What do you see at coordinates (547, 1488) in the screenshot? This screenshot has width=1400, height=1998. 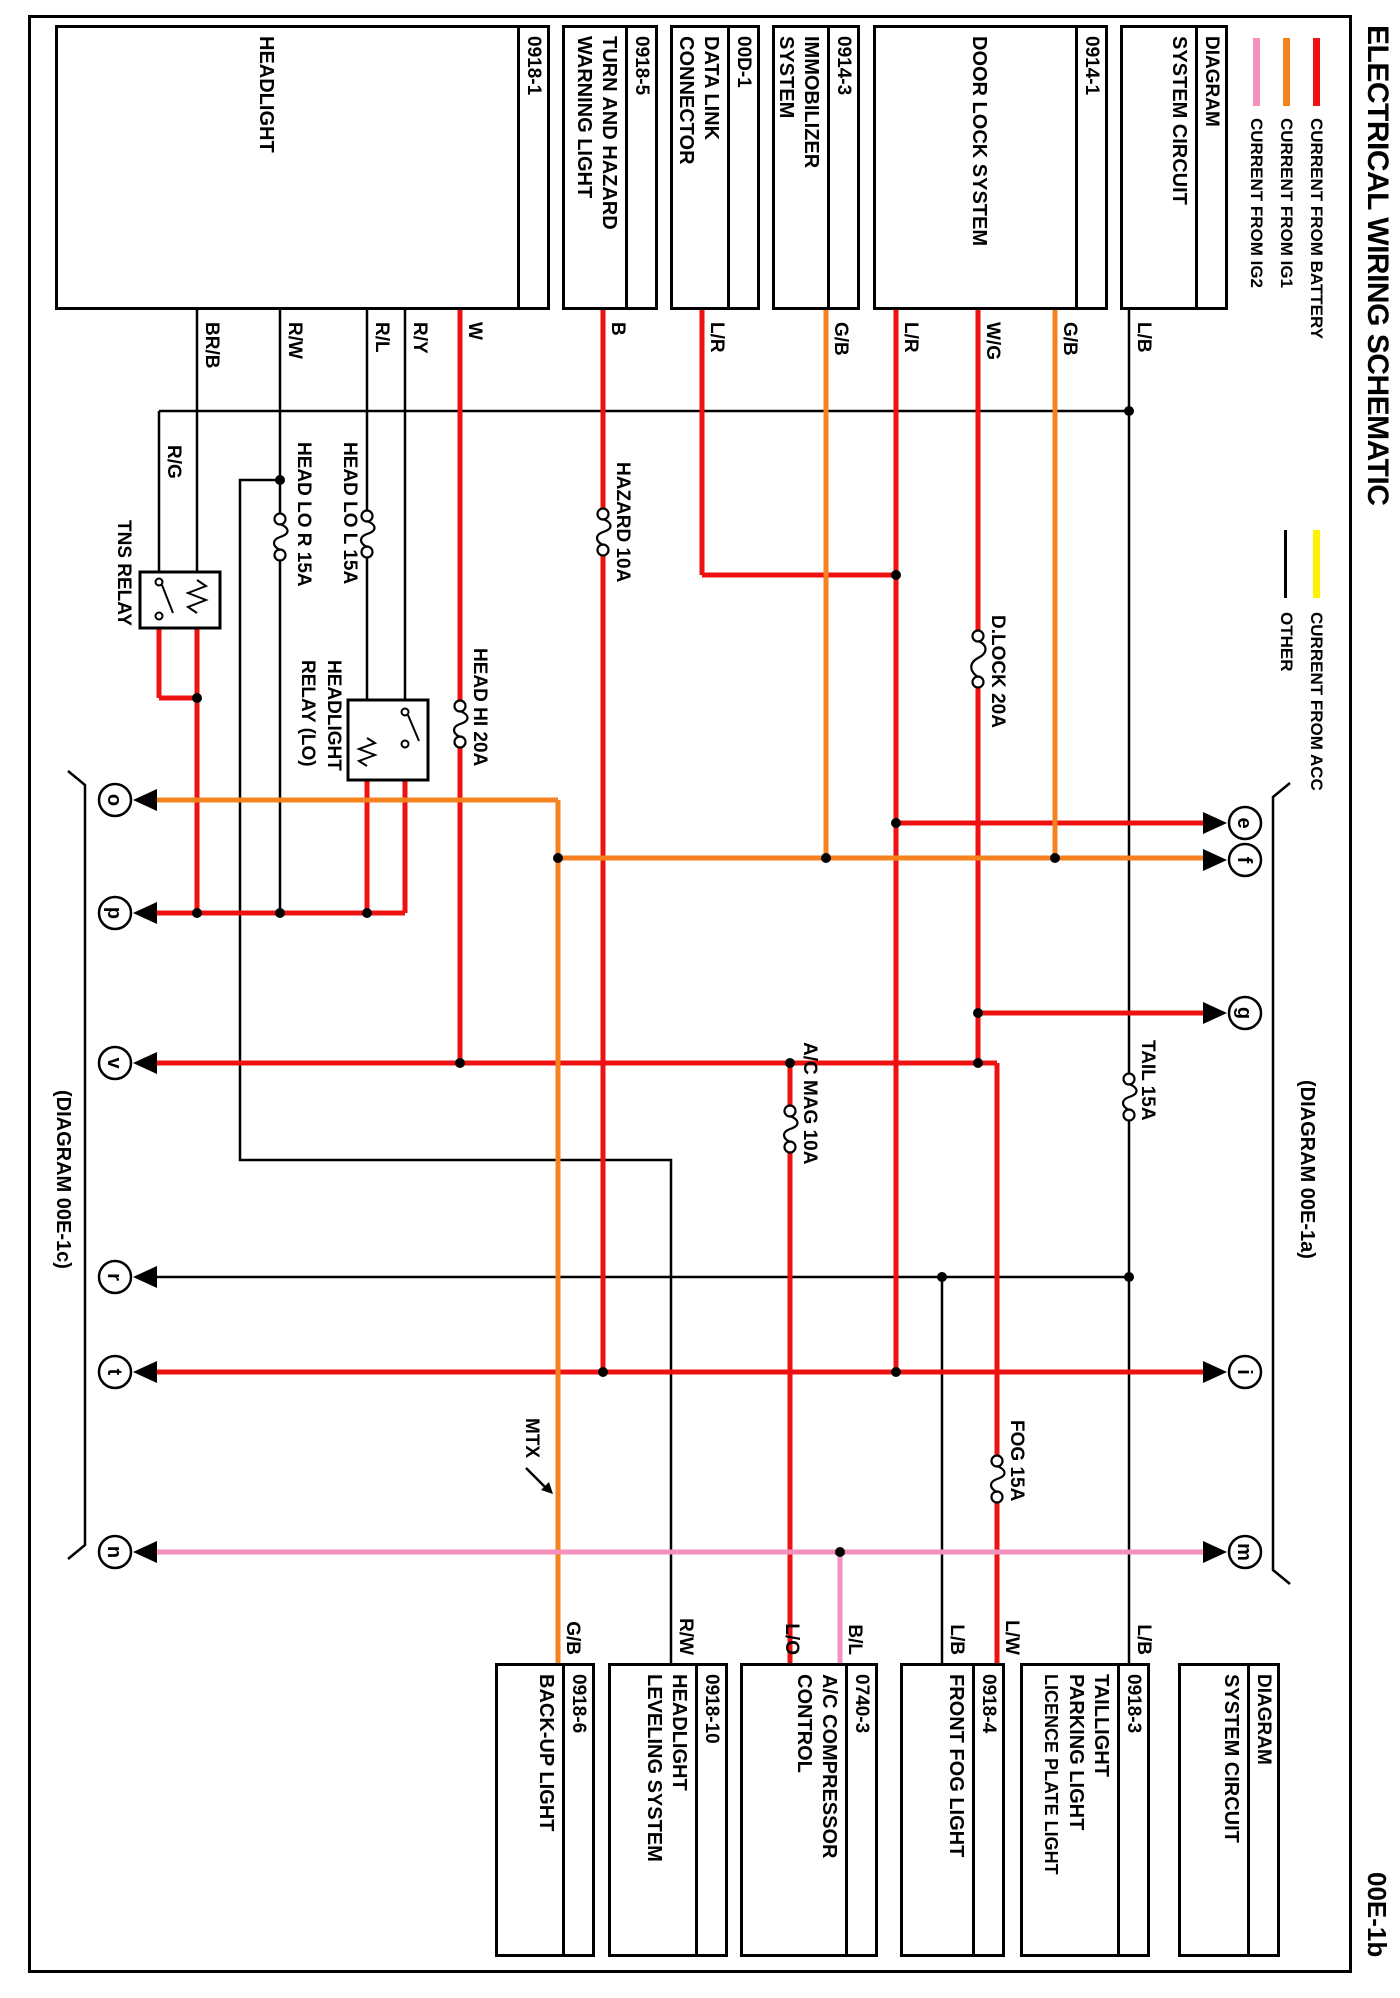 I see `mtx-arrow-icon` at bounding box center [547, 1488].